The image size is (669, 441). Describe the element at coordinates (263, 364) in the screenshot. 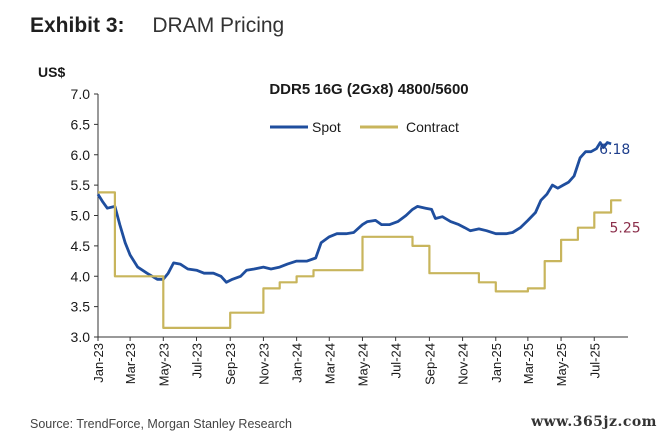

I see `x-tick-label: Nov-23` at that location.